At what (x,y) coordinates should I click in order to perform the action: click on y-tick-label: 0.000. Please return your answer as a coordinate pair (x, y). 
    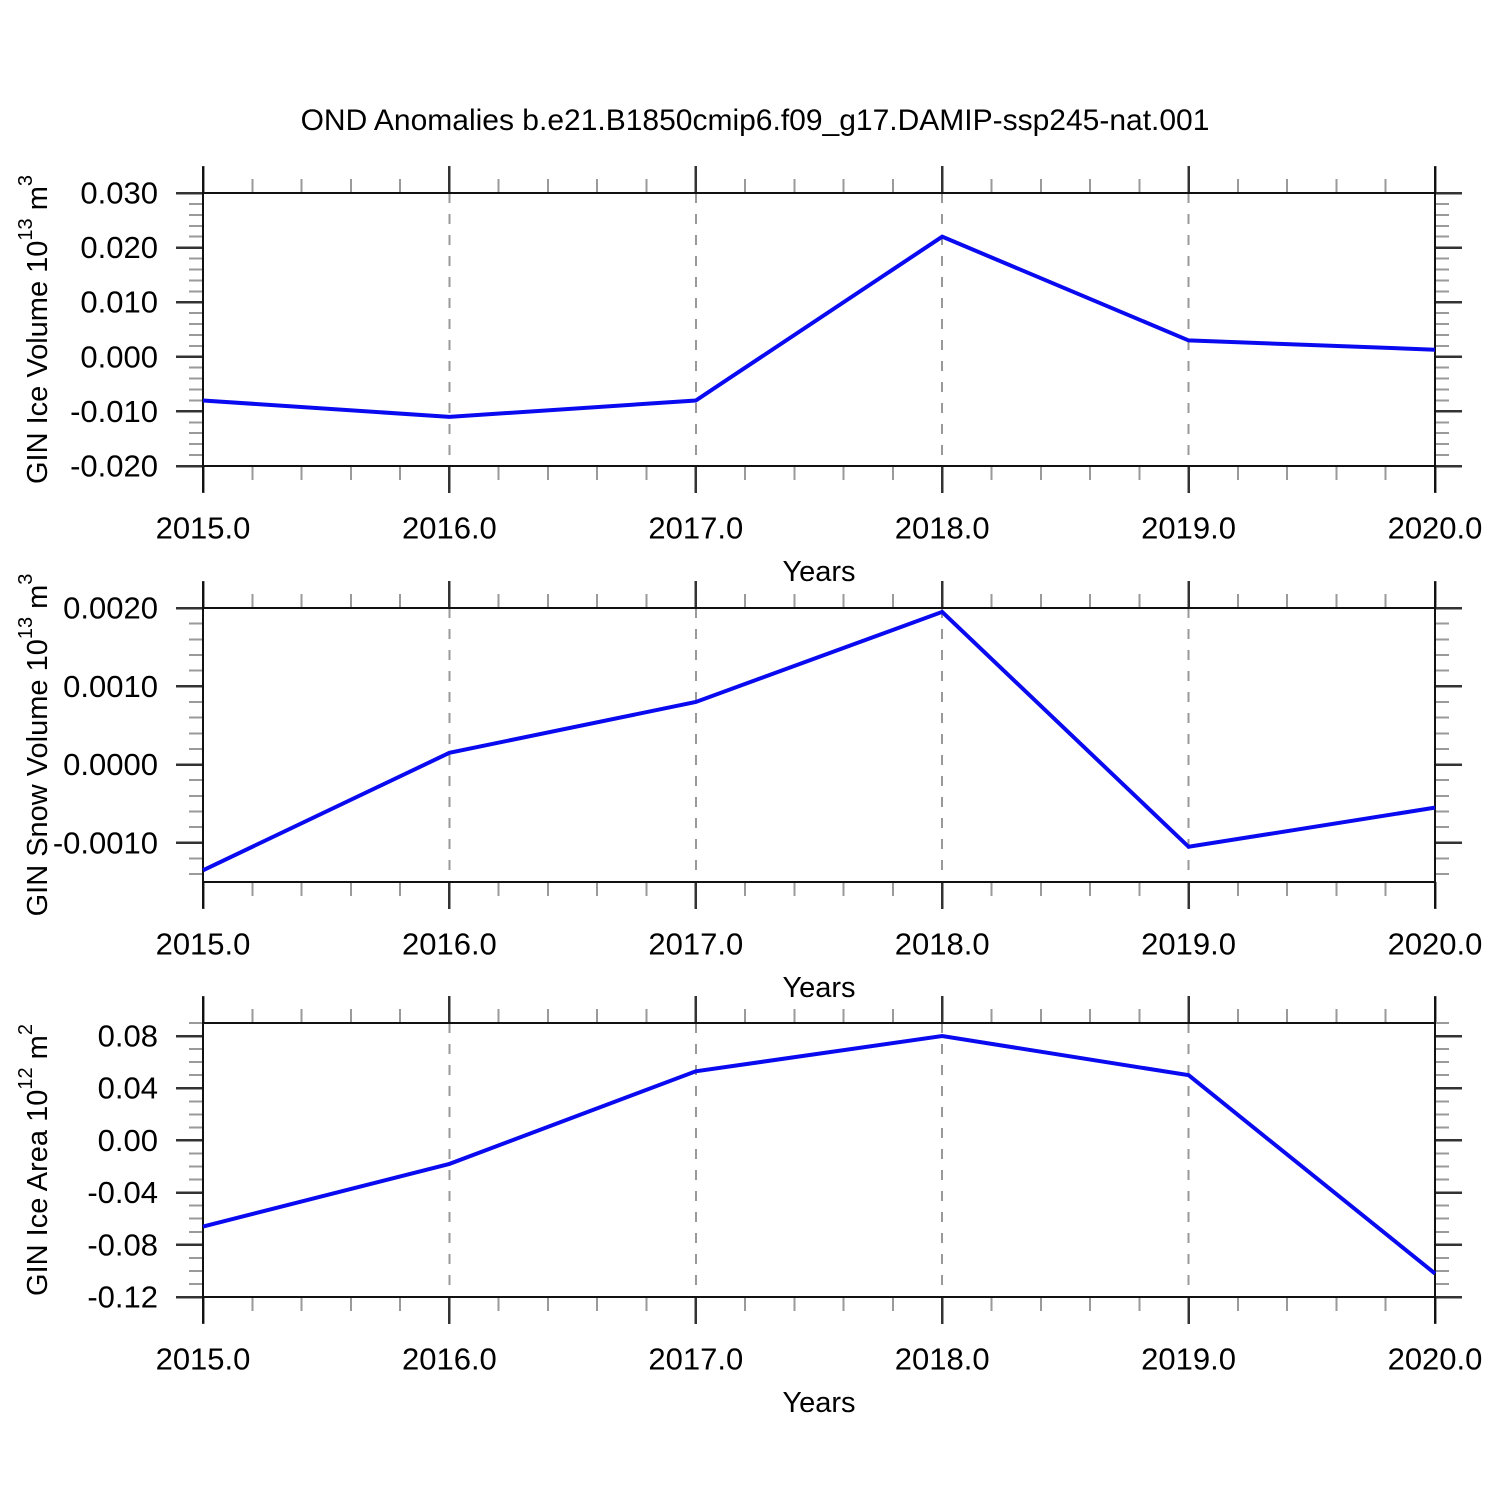
    Looking at the image, I should click on (119, 356).